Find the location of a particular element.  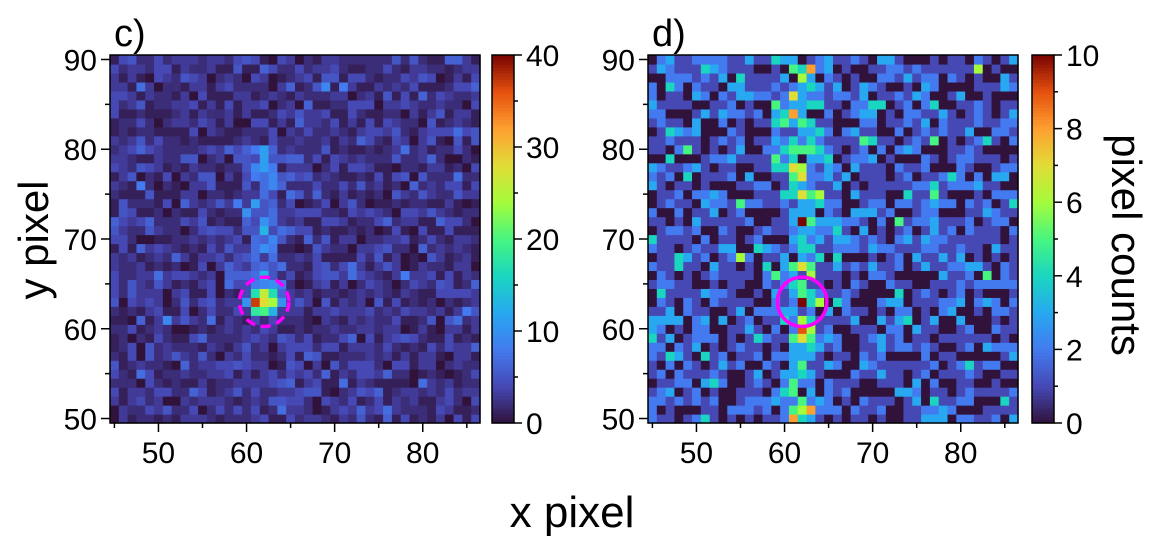

d-colorbar-tick-label: 0 is located at coordinates (1074, 424).